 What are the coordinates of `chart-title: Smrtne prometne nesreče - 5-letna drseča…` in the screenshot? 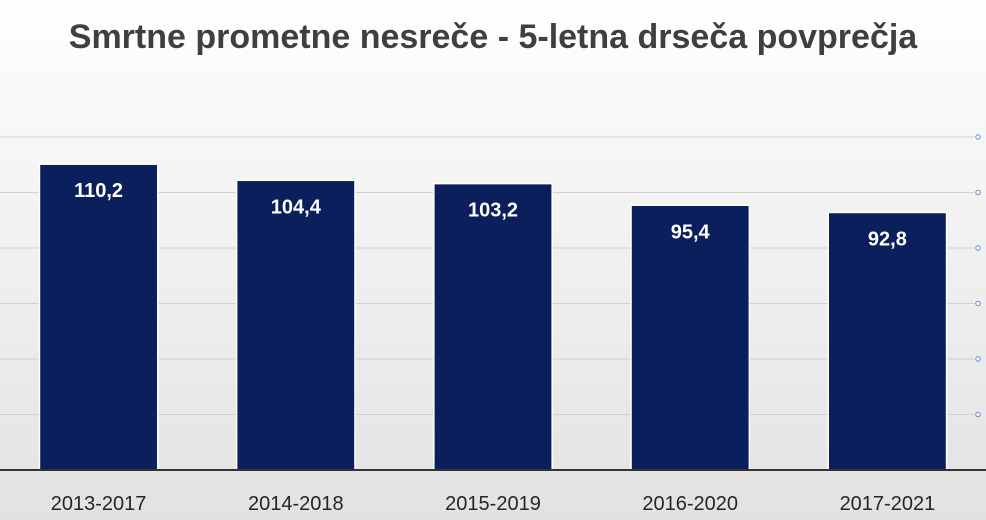 It's located at (493, 37).